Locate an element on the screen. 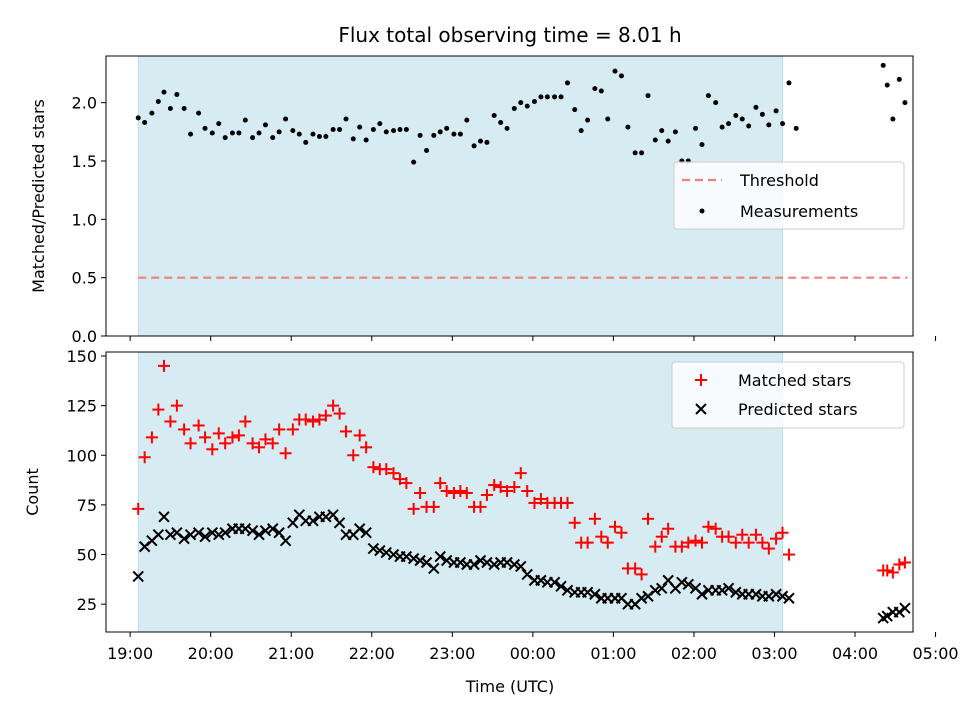 Image resolution: width=960 pixels, height=720 pixels. legend-threshold-label: Threshold is located at coordinates (779, 180).